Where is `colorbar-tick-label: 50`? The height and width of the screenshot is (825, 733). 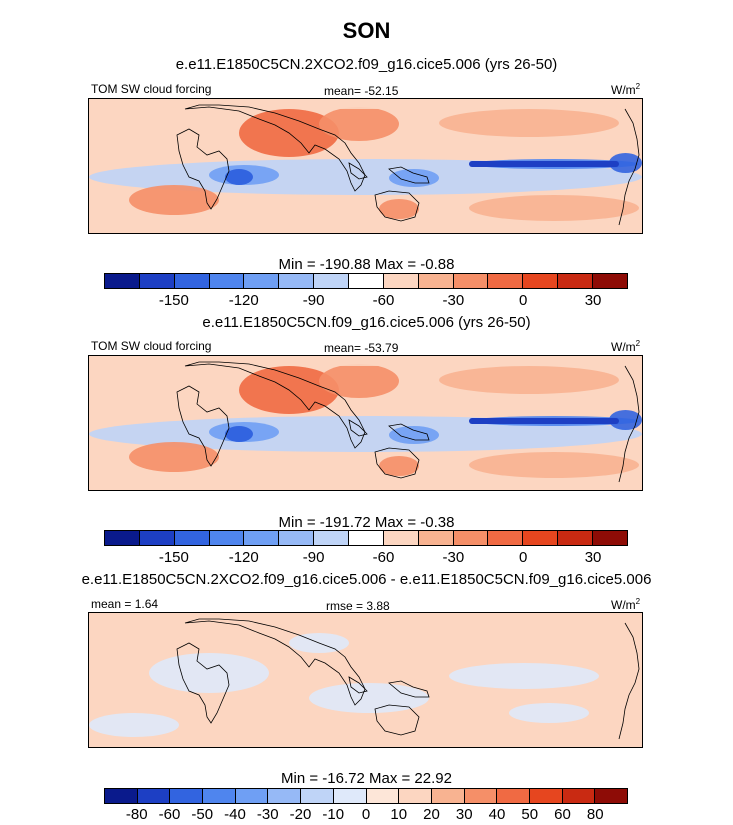
colorbar-tick-label: 50 is located at coordinates (530, 814).